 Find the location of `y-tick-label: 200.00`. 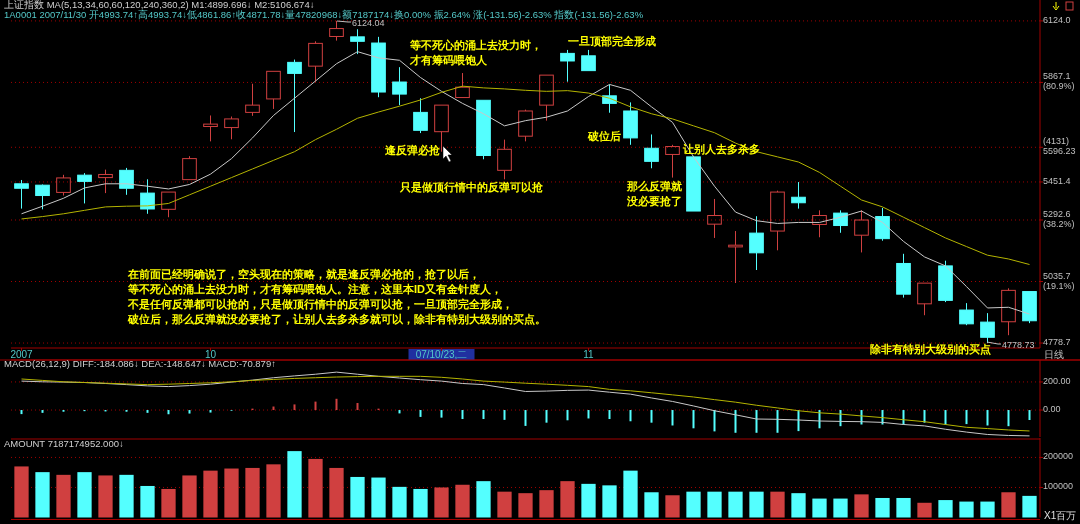

y-tick-label: 200.00 is located at coordinates (1057, 381).